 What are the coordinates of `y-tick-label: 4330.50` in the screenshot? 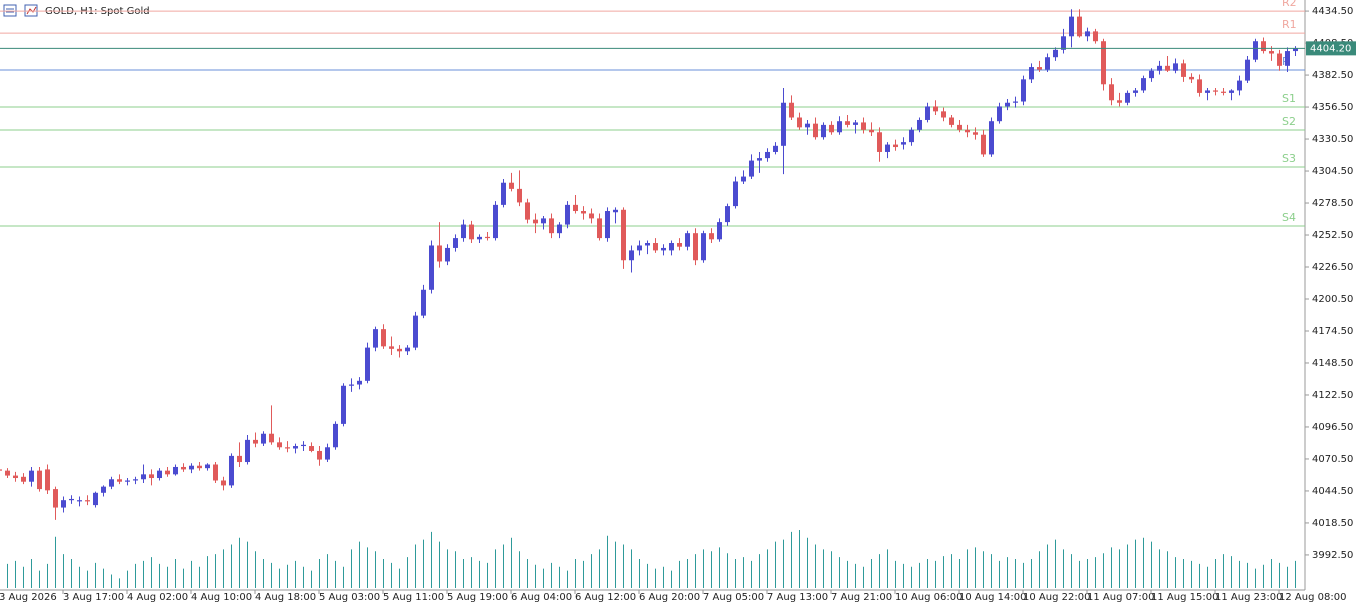 It's located at (1332, 139).